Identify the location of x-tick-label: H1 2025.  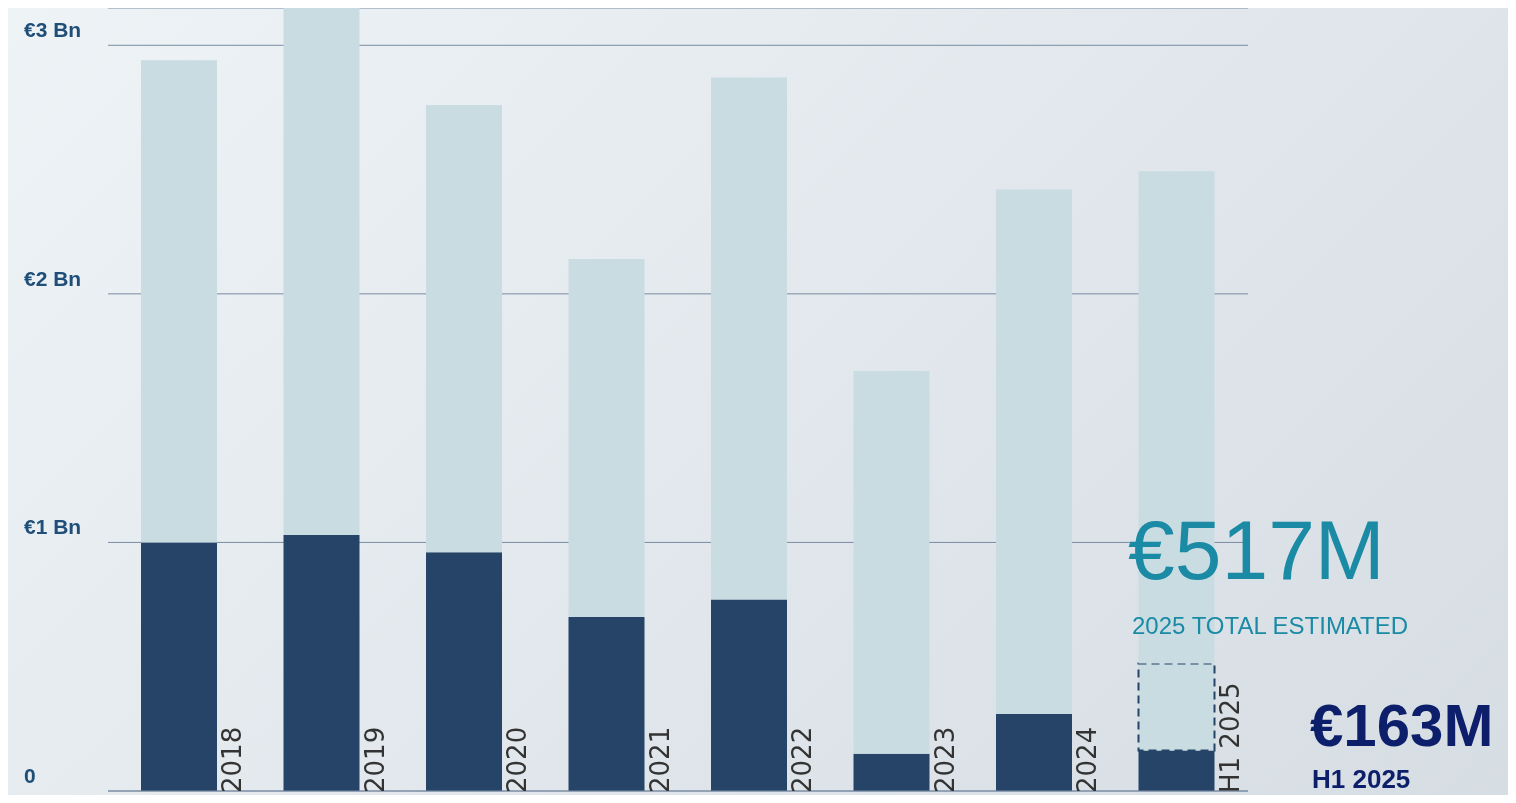
(1229, 737).